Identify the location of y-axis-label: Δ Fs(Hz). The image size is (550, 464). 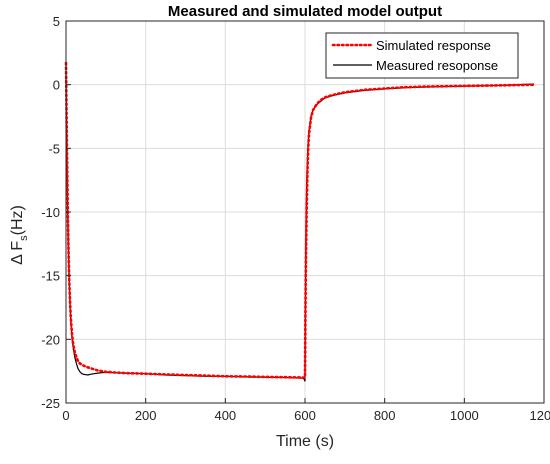
(19, 235).